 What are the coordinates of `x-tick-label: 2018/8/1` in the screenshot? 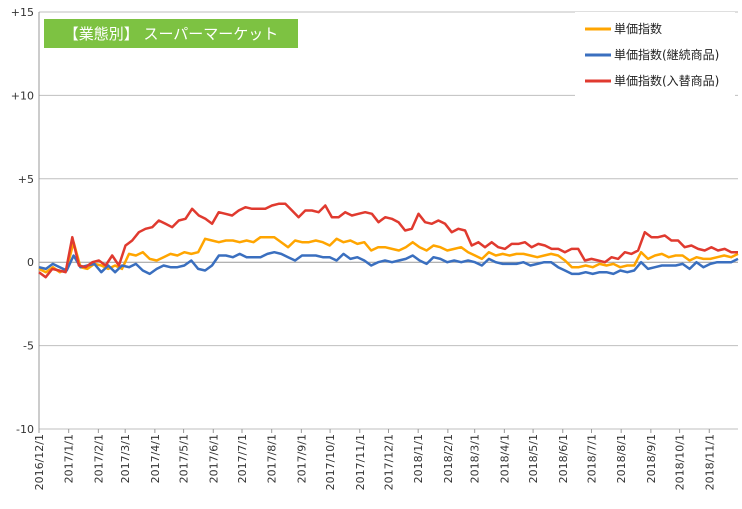 It's located at (621, 458).